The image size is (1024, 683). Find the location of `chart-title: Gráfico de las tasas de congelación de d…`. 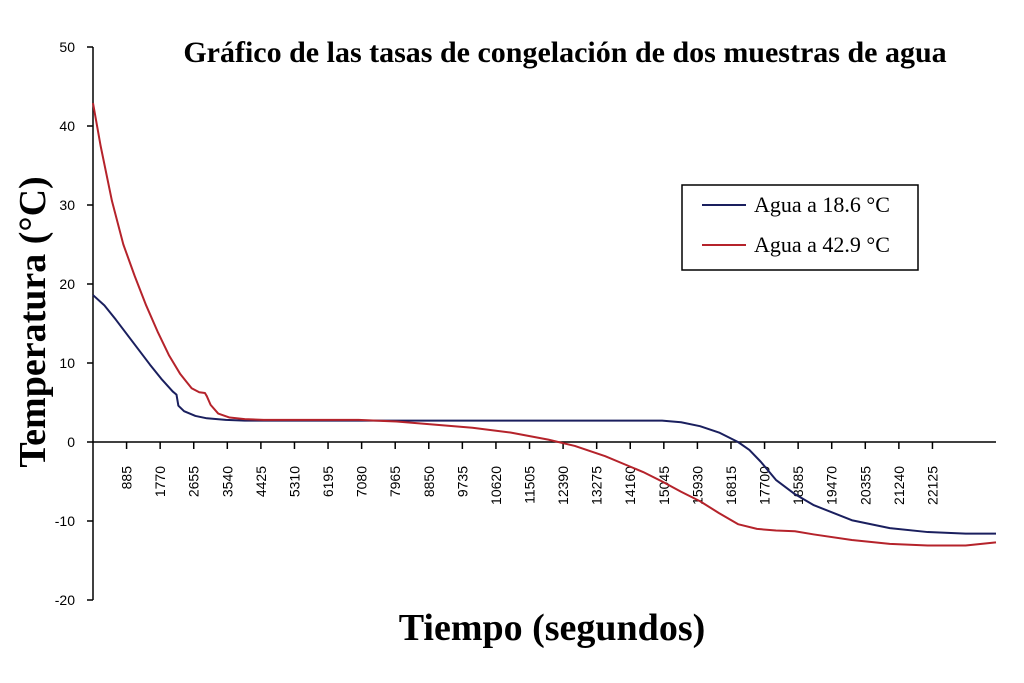

chart-title: Gráfico de las tasas de congelación de d… is located at coordinates (564, 52).